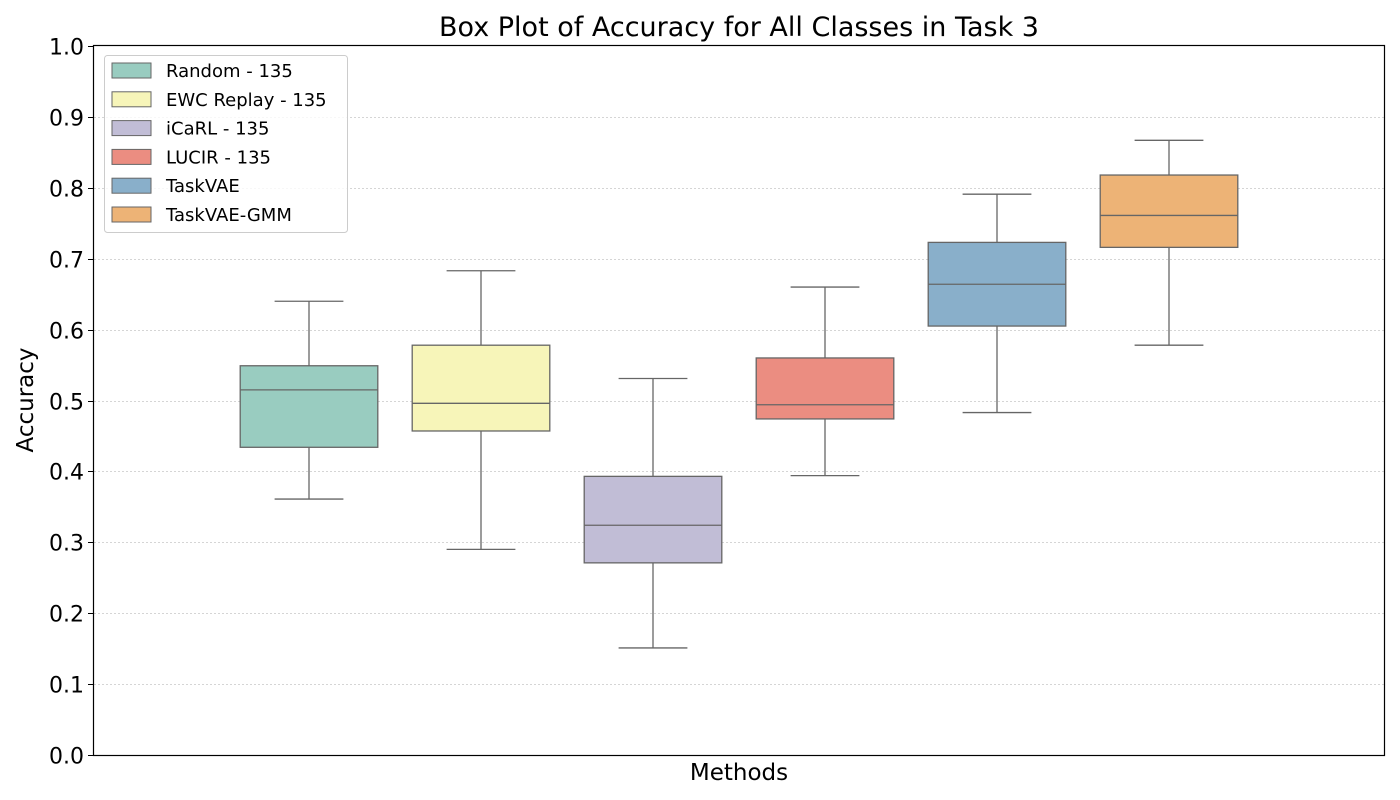 The image size is (1400, 800). What do you see at coordinates (66, 473) in the screenshot?
I see `y-tick-label: 0.4` at bounding box center [66, 473].